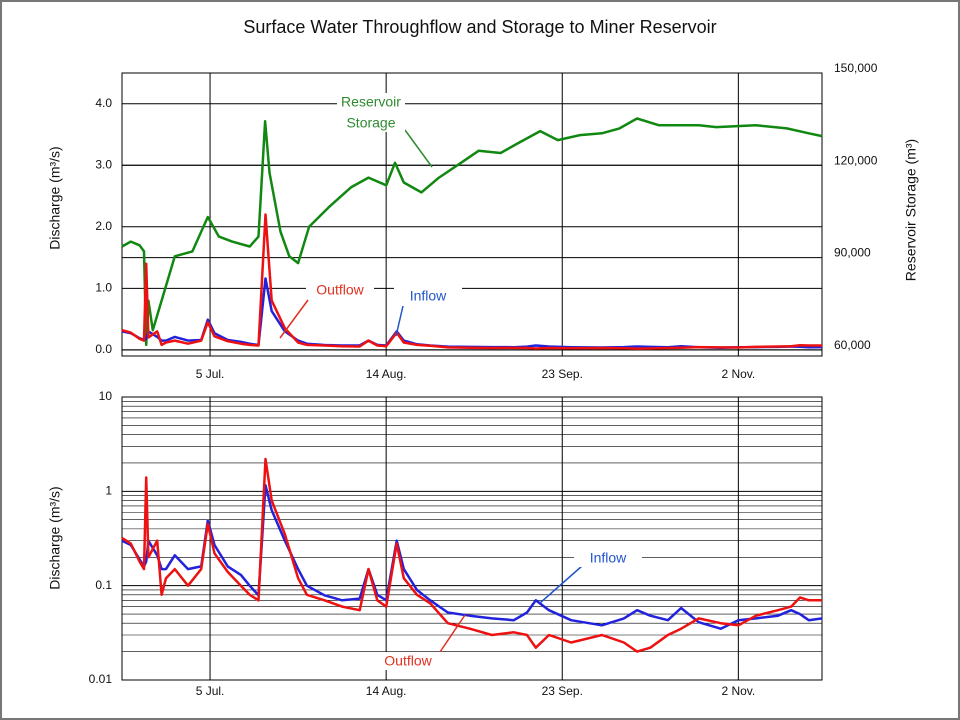 The width and height of the screenshot is (960, 720). What do you see at coordinates (108, 491) in the screenshot?
I see `y-tick-label: 1` at bounding box center [108, 491].